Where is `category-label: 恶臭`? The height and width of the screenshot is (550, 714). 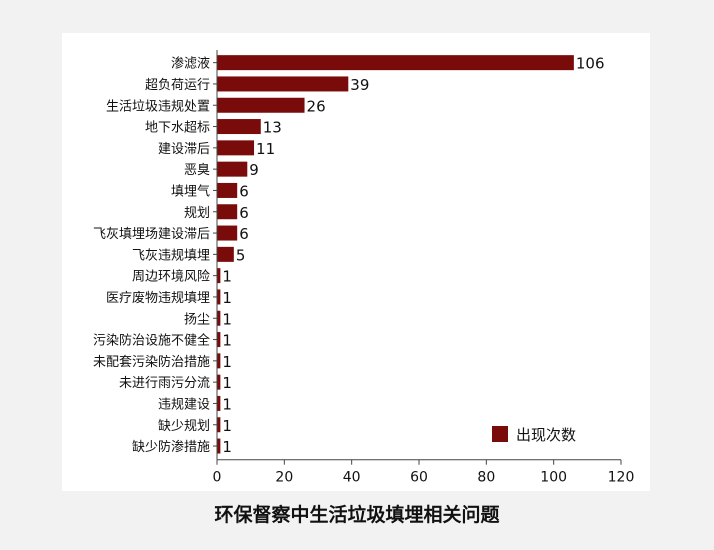 category-label: 恶臭 is located at coordinates (197, 170).